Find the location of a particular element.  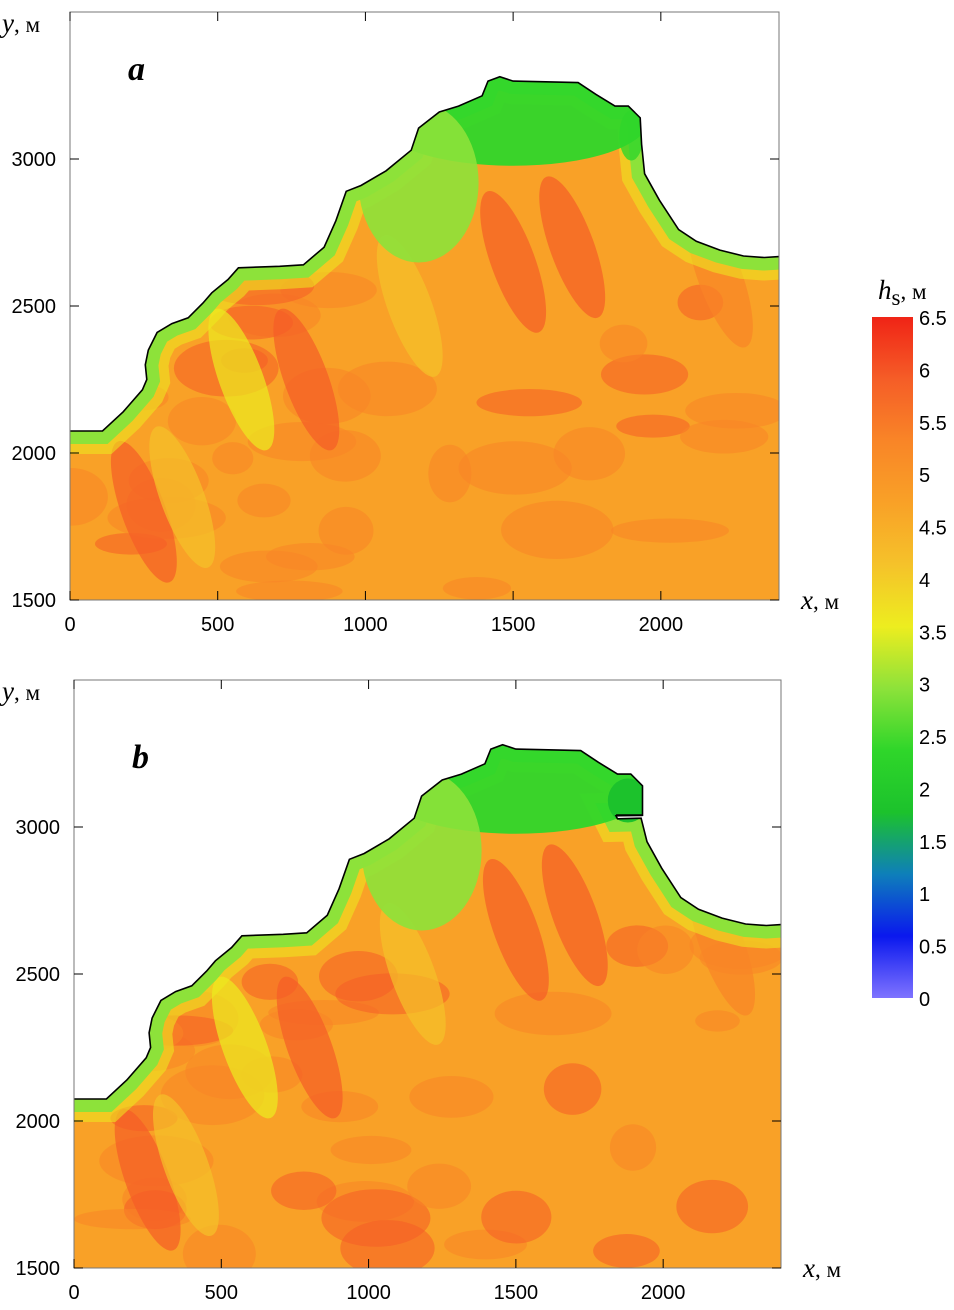

colorbar-tick-label: 0.5 is located at coordinates (933, 948).